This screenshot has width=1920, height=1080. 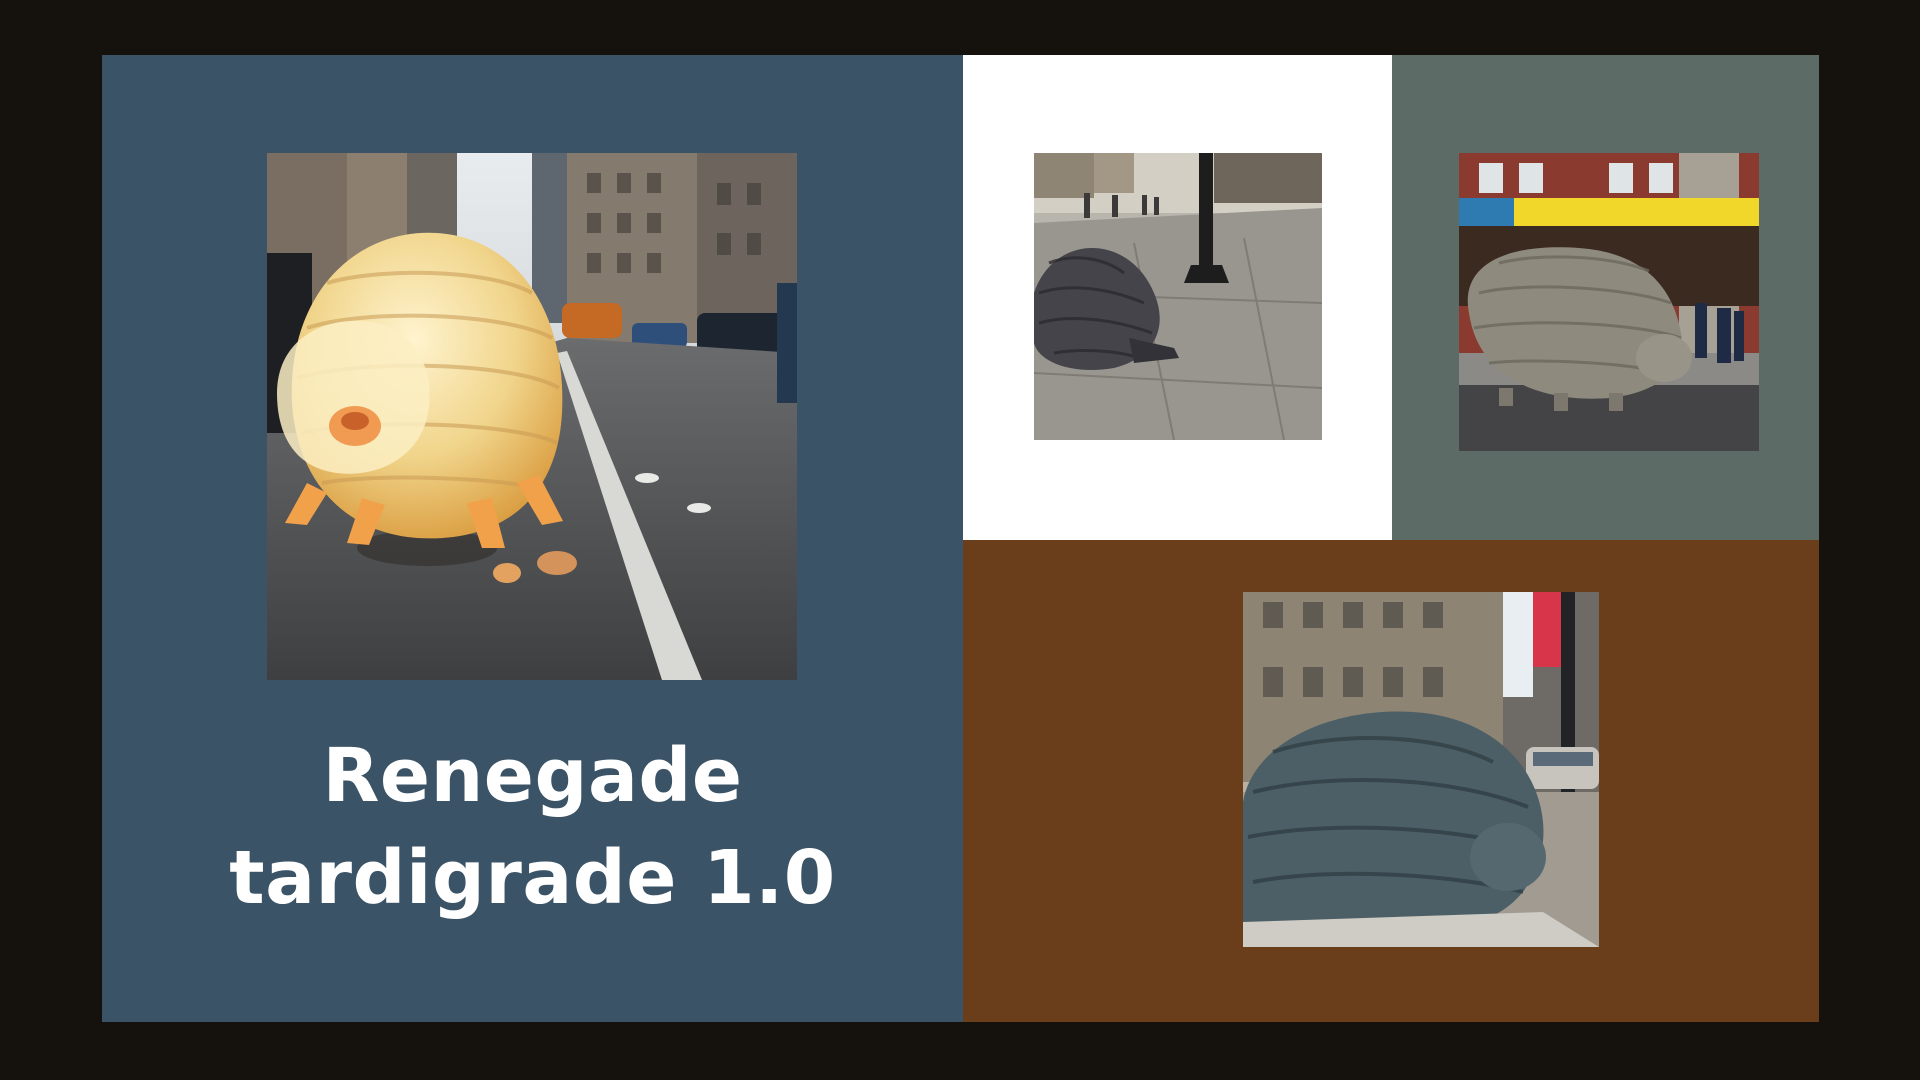 What do you see at coordinates (532, 878) in the screenshot?
I see `title-line-2: tardigrade 1.0` at bounding box center [532, 878].